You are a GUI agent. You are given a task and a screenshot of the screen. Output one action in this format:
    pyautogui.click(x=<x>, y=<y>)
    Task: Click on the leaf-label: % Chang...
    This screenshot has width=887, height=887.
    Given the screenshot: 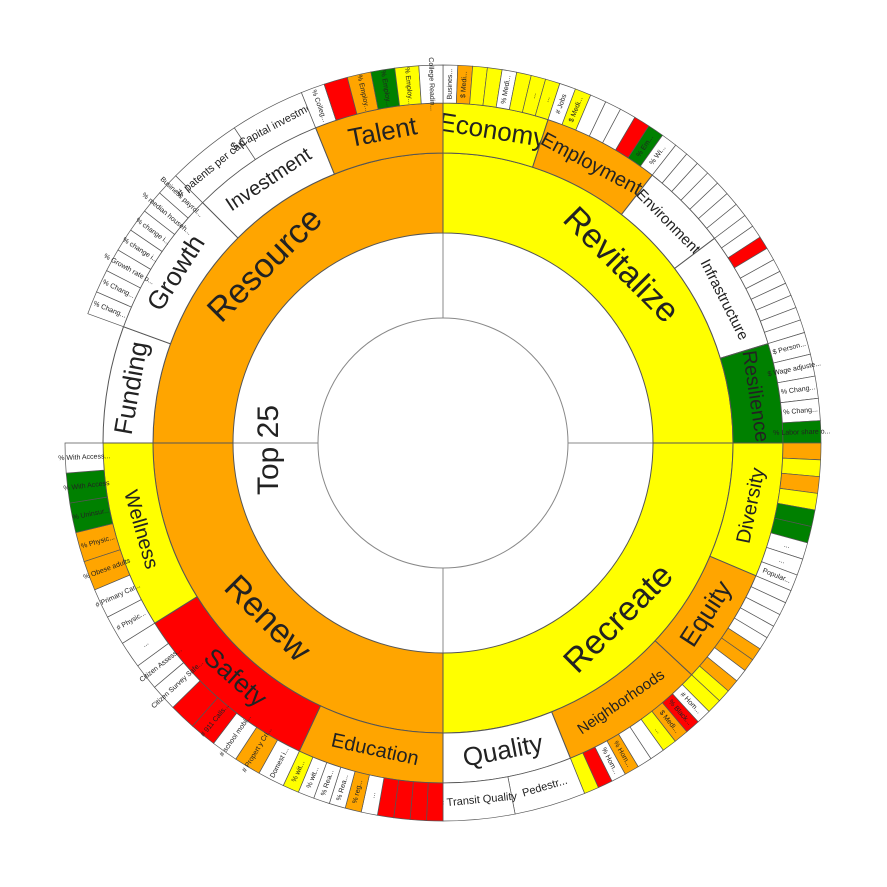 What is the action you would take?
    pyautogui.click(x=800, y=411)
    